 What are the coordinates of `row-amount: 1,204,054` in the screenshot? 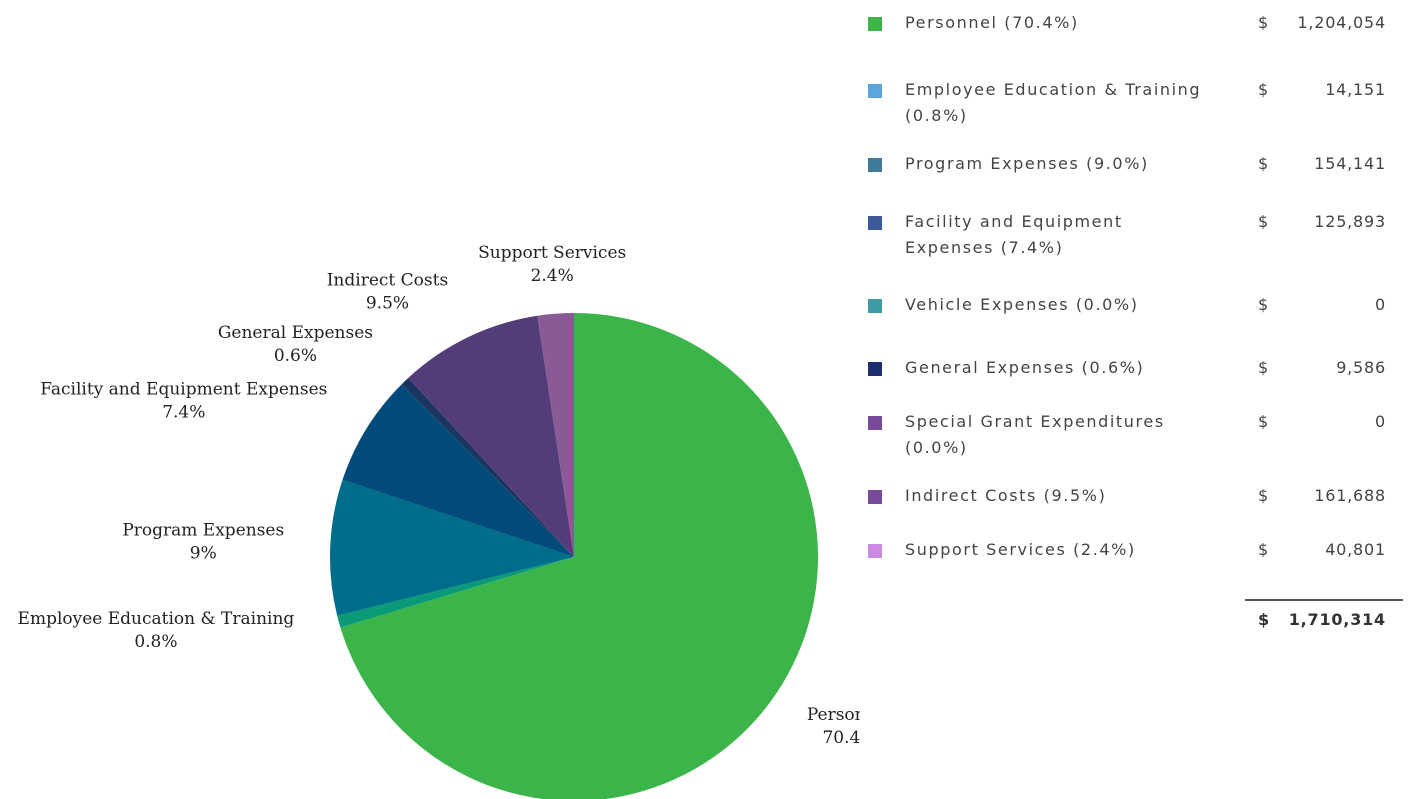 It's located at (1341, 22).